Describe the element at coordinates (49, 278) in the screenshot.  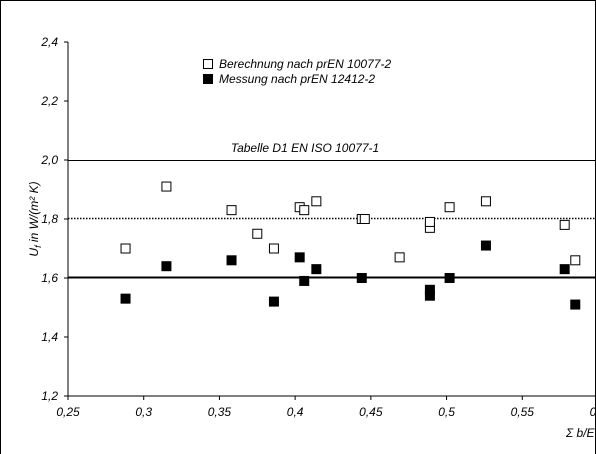
I see `y-tick-label: 1,6` at that location.